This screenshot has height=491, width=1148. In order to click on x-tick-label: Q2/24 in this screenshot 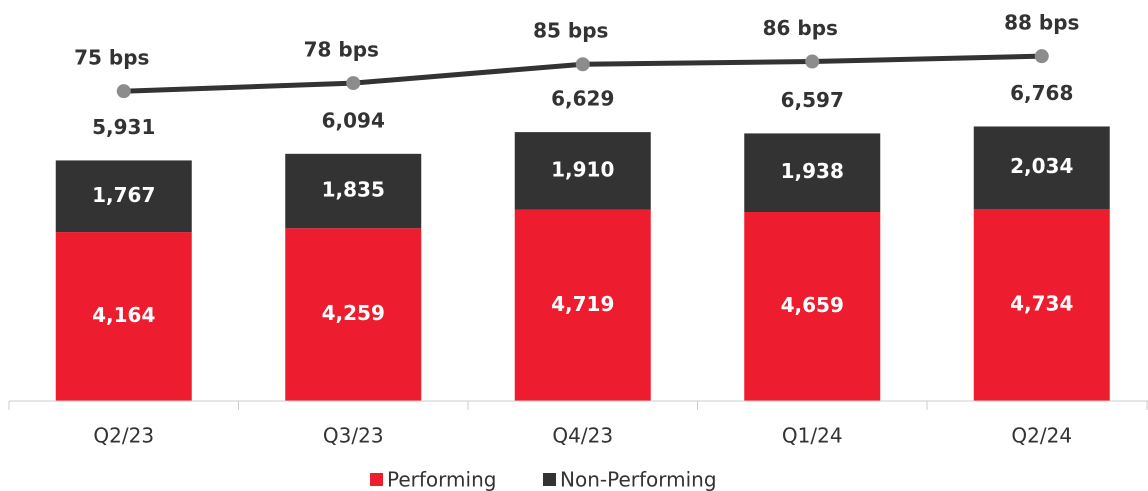, I will do `click(1041, 436)`.